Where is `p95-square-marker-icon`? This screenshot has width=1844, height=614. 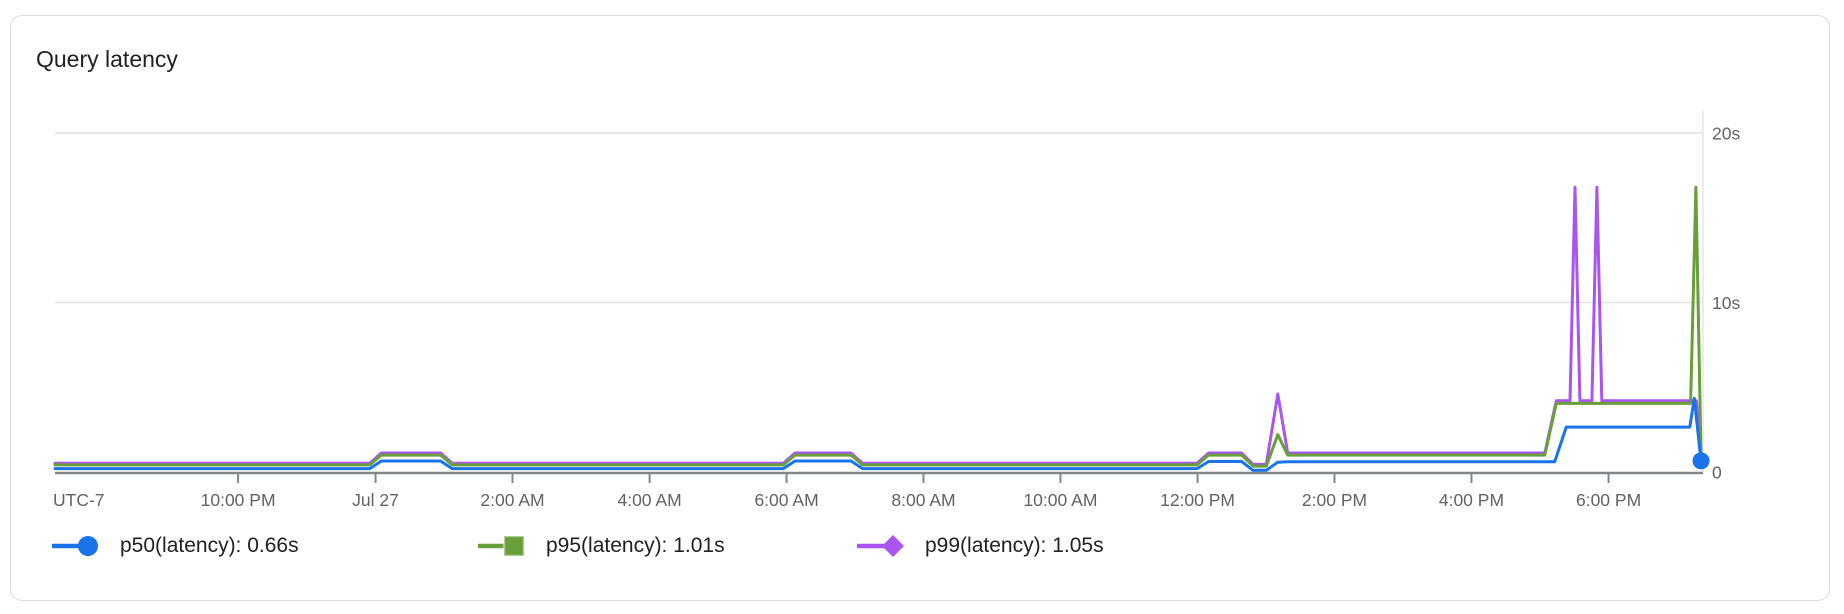
p95-square-marker-icon is located at coordinates (502, 546).